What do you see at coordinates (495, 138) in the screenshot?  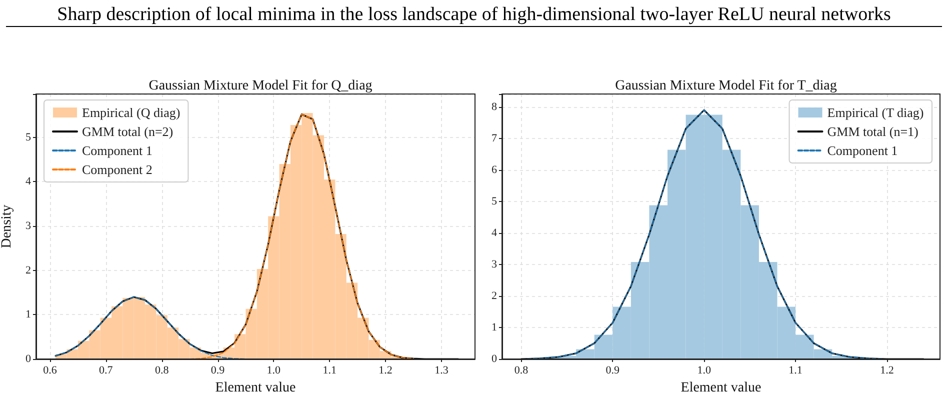 I see `y-tick-label: 7` at bounding box center [495, 138].